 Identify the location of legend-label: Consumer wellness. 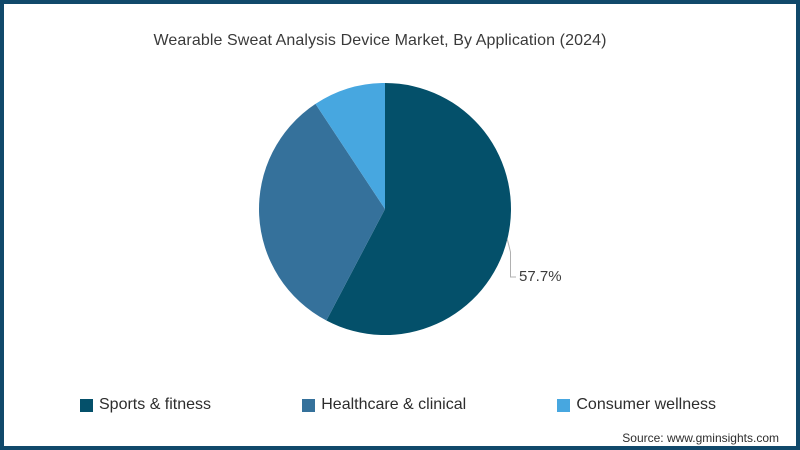
(646, 404).